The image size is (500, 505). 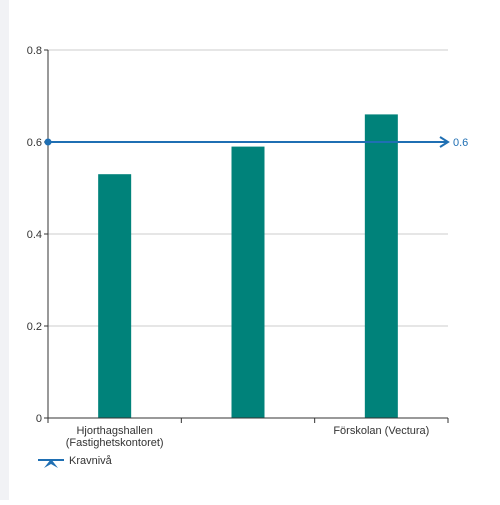 I want to click on y-tick-label: 0.2, so click(x=34, y=327).